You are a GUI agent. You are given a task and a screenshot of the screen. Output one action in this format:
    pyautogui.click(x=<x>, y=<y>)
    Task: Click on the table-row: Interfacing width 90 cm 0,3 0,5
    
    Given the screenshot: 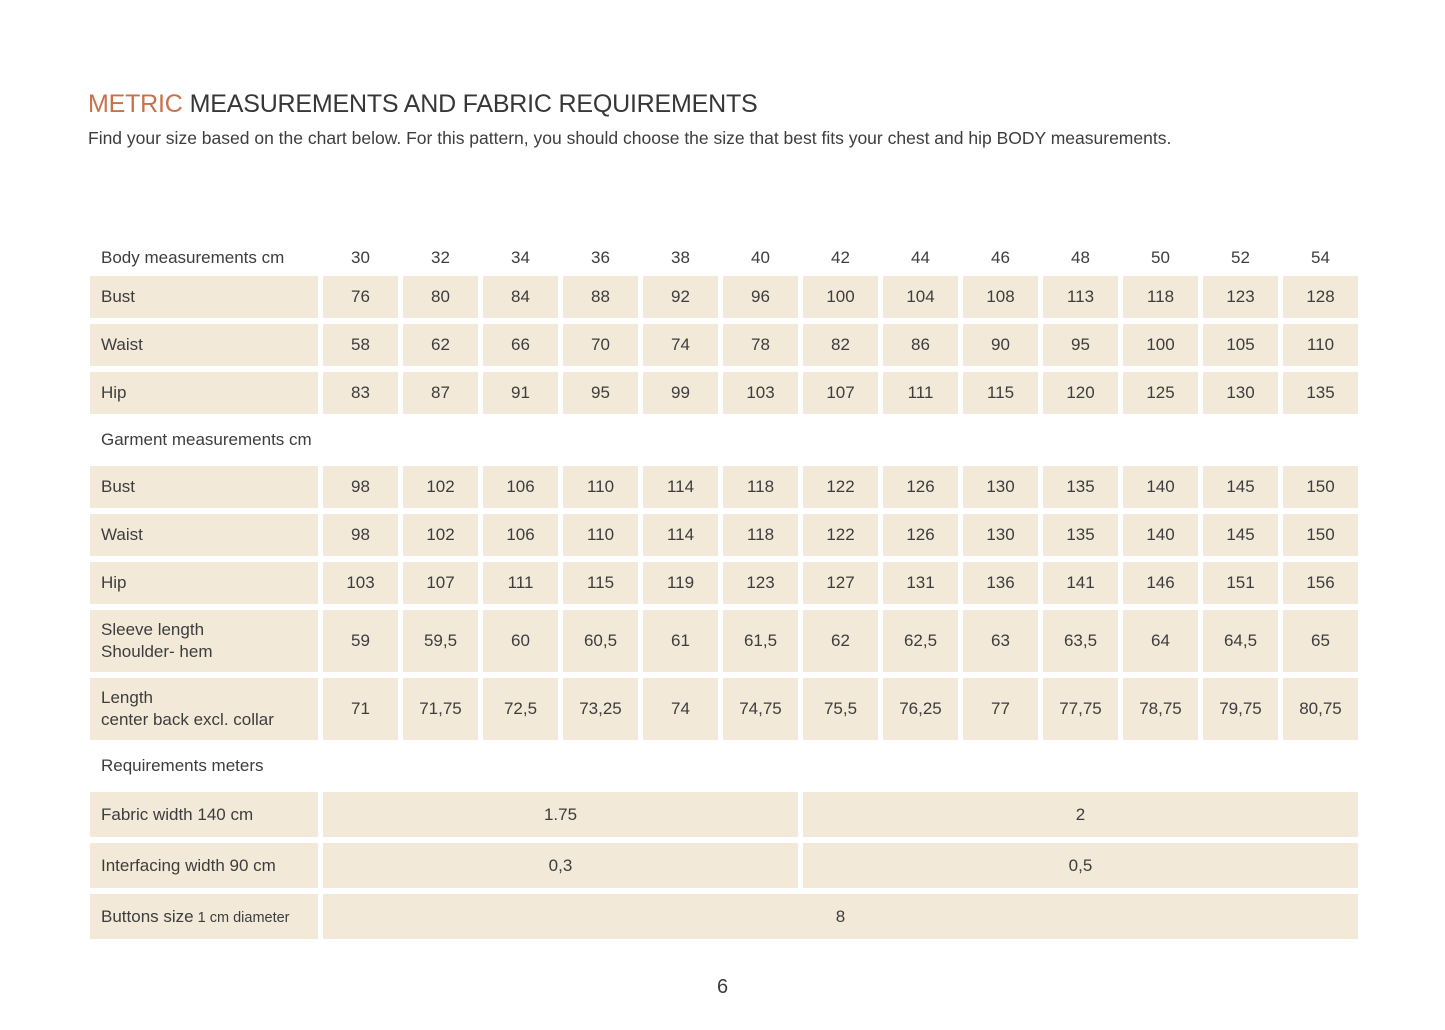 What is the action you would take?
    pyautogui.click(x=724, y=865)
    